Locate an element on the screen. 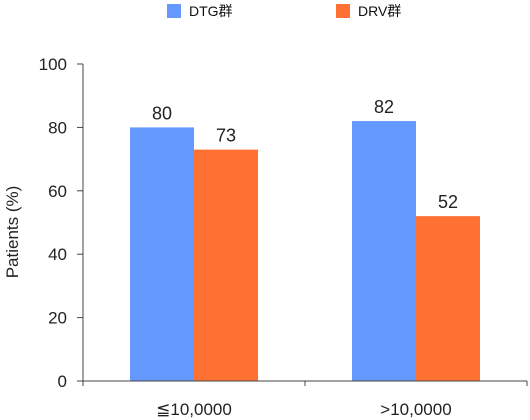 This screenshot has width=530, height=420. data-label: 52 is located at coordinates (448, 202).